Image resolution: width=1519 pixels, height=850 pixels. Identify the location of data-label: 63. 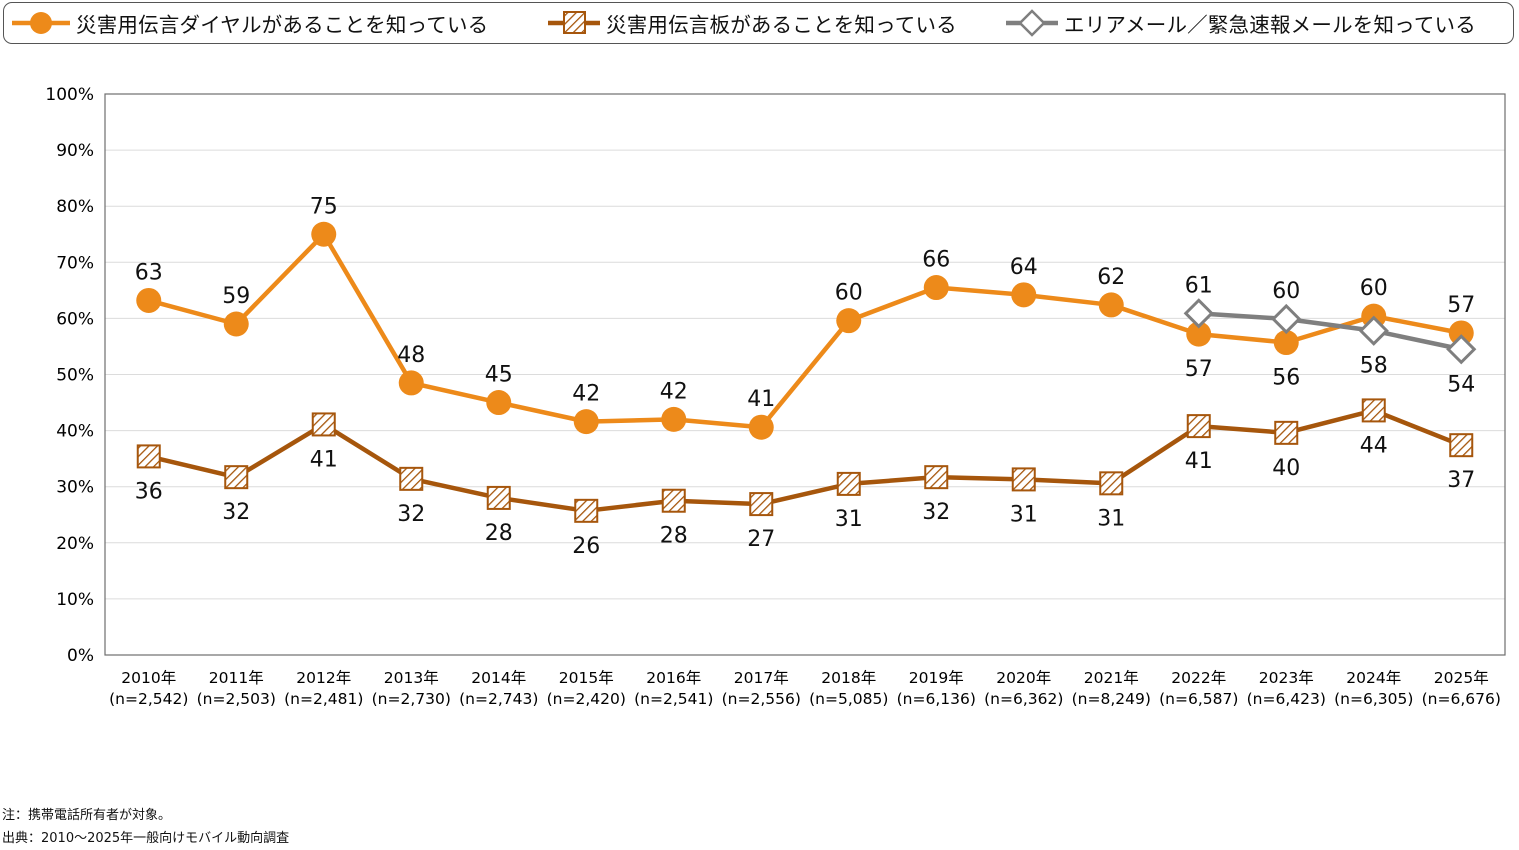
(149, 272).